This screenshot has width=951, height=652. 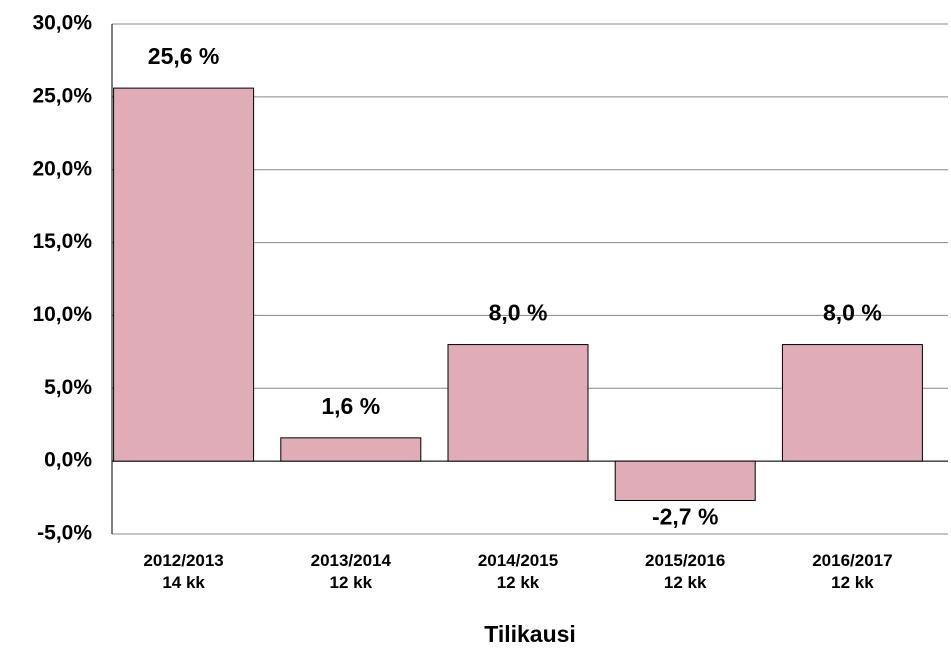 What do you see at coordinates (62, 168) in the screenshot?
I see `y-tick-label: 20,0%` at bounding box center [62, 168].